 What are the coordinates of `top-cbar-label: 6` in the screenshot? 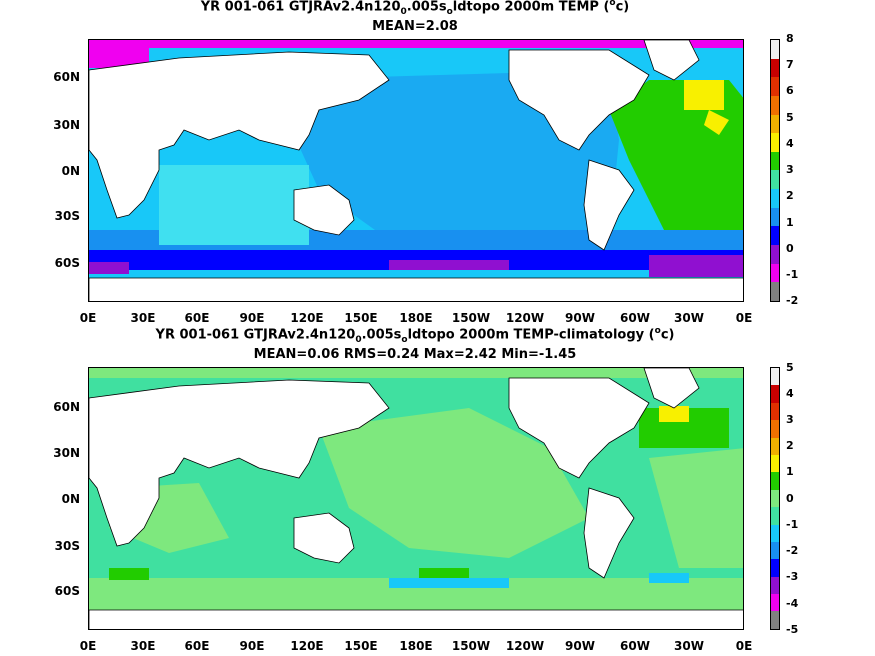 It's located at (790, 90).